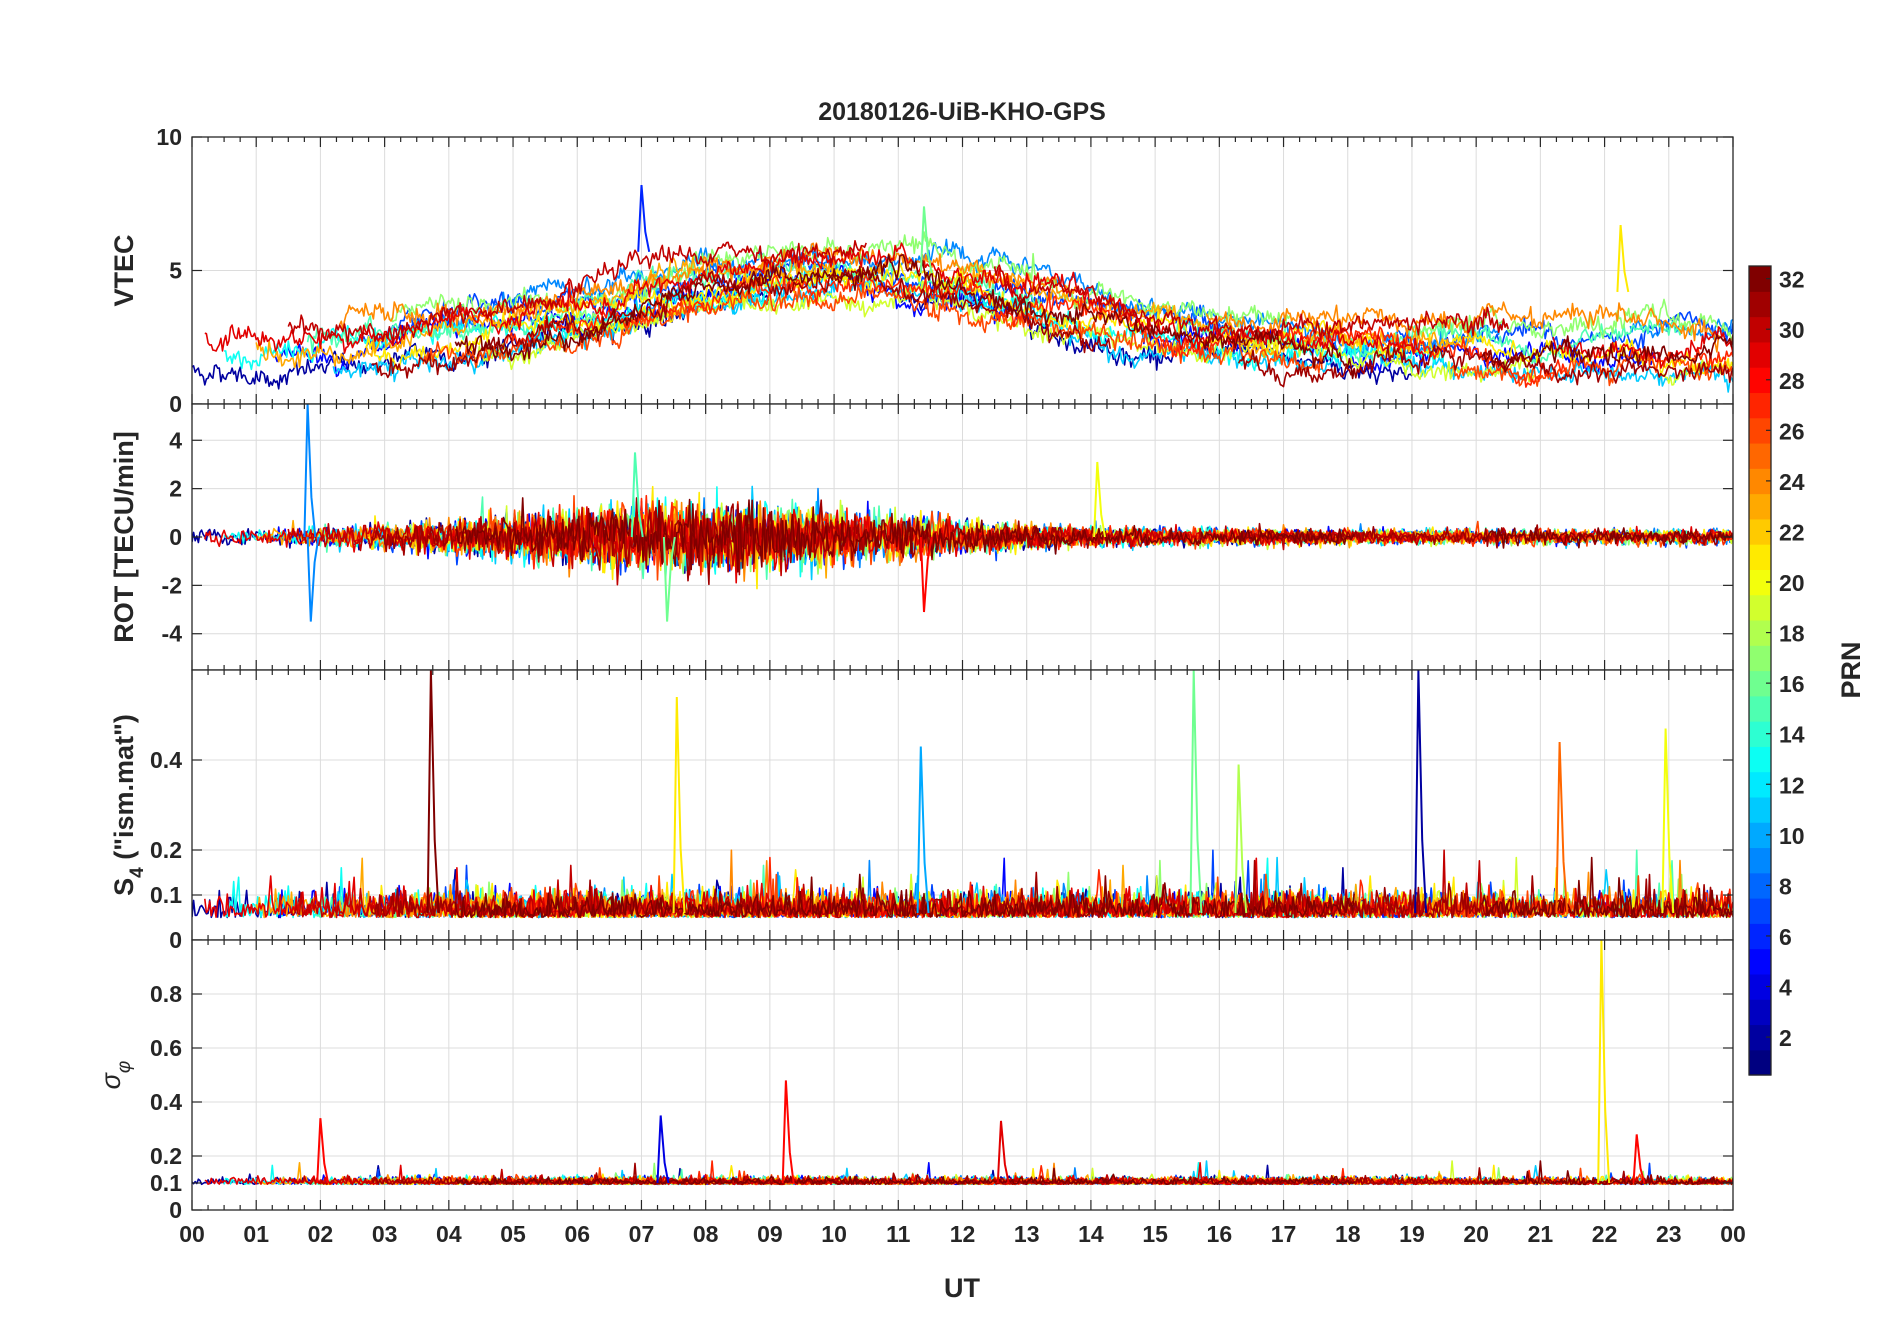 Image resolution: width=1902 pixels, height=1330 pixels. I want to click on x-tick-label: 18, so click(1348, 1234).